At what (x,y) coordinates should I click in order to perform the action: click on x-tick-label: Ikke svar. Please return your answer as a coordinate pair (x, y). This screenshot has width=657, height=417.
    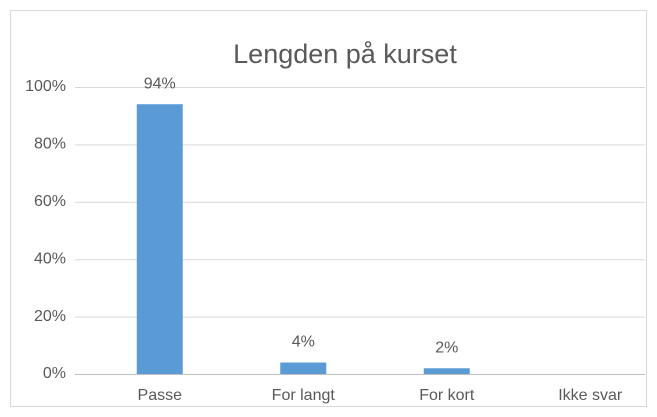
    Looking at the image, I should click on (590, 395).